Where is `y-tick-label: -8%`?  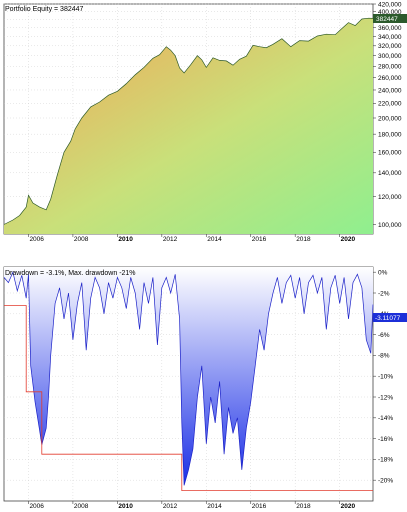 y-tick-label: -8% is located at coordinates (384, 356).